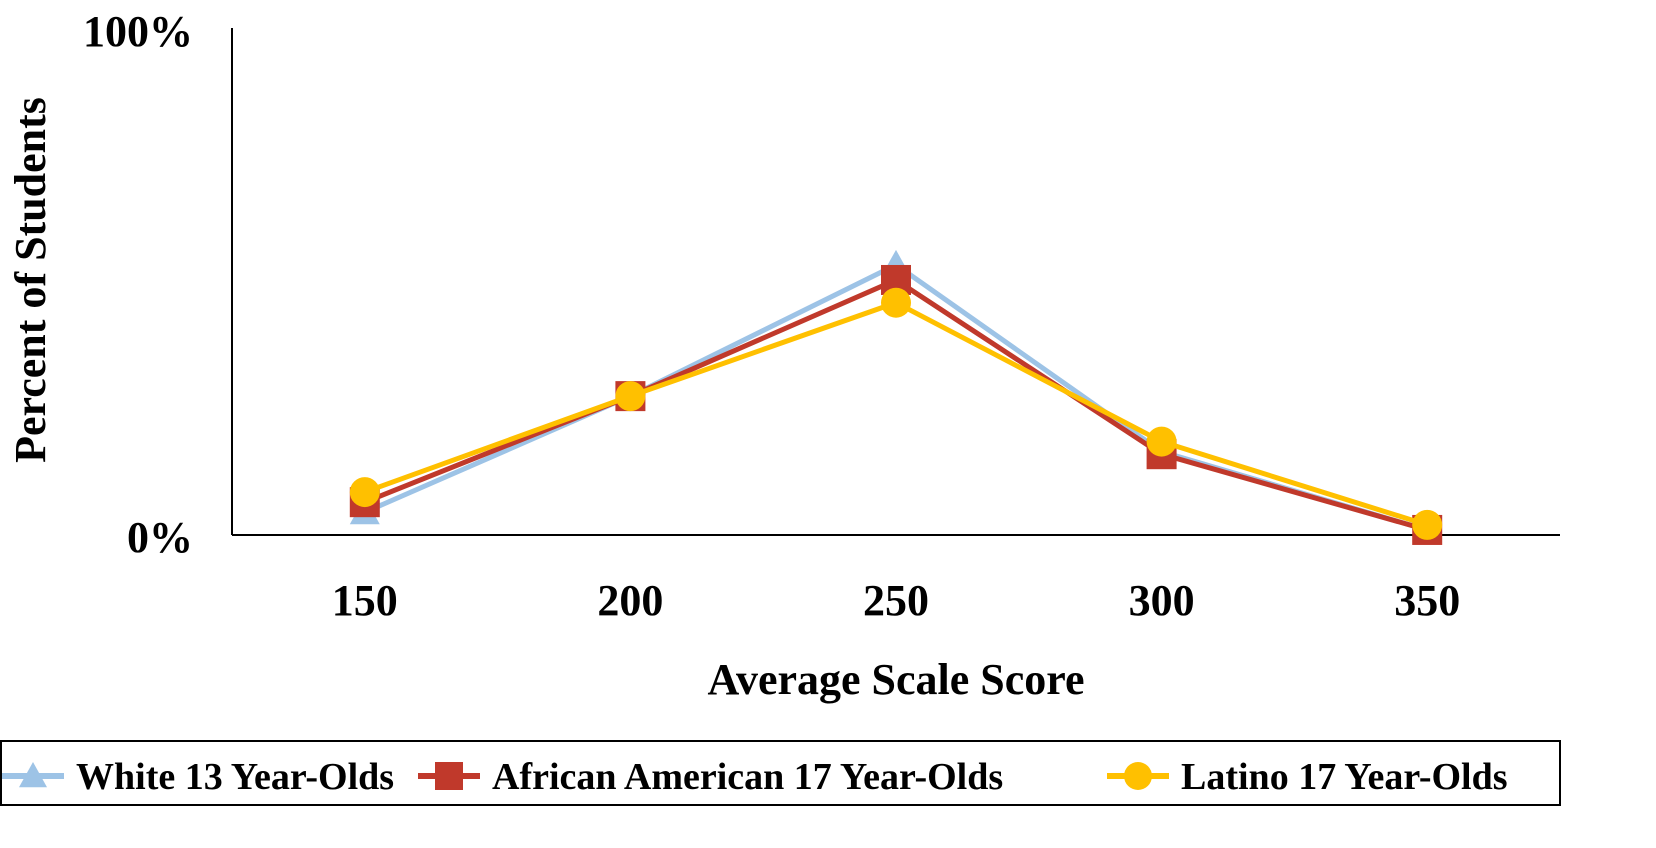  I want to click on legend-label: African American 17 Year-Olds, so click(747, 777).